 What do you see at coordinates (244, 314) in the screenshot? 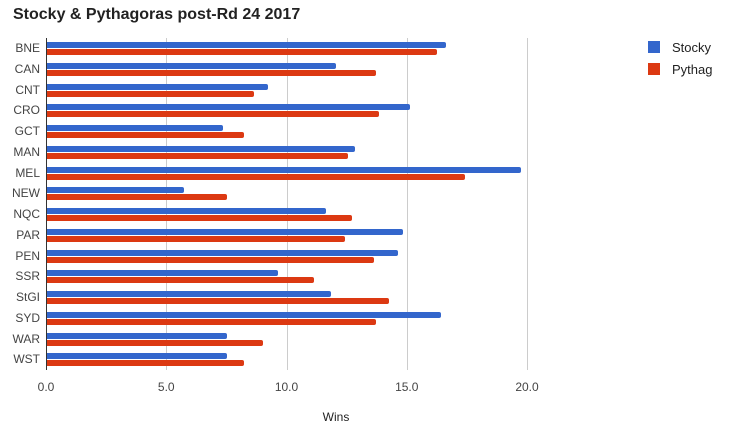
I see `bar-stocky-syd` at bounding box center [244, 314].